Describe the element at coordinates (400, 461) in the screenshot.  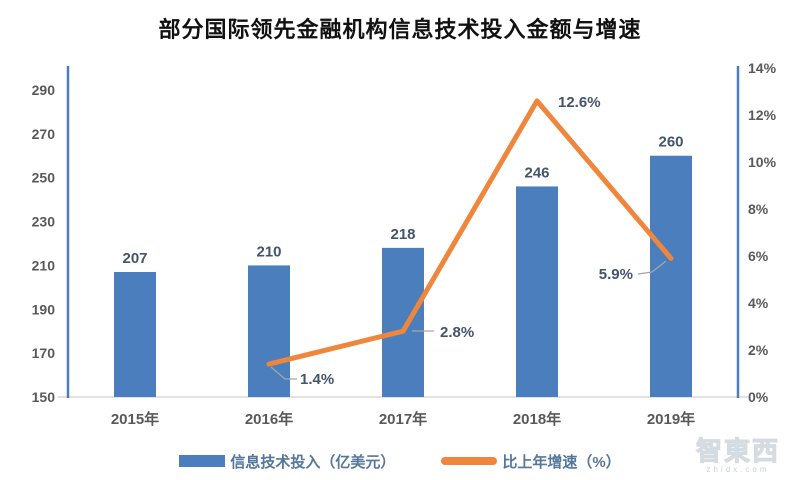
I see `chart-legend: 信息技术投入（亿美元） 比上年增速（%）` at that location.